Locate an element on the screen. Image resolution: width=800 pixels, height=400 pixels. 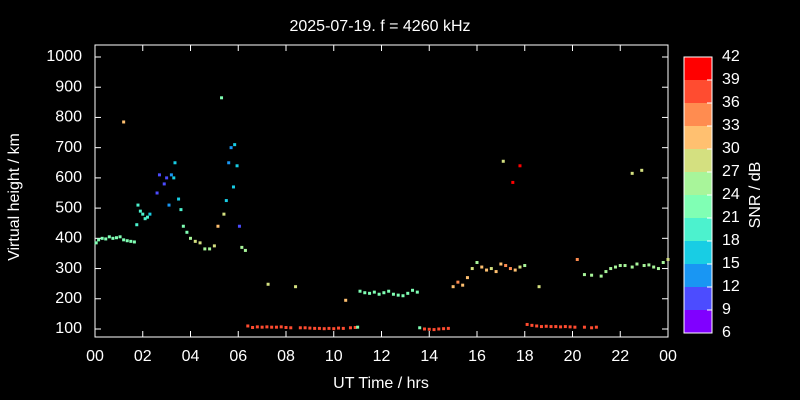
y-tick-label: 100 is located at coordinates (68, 328).